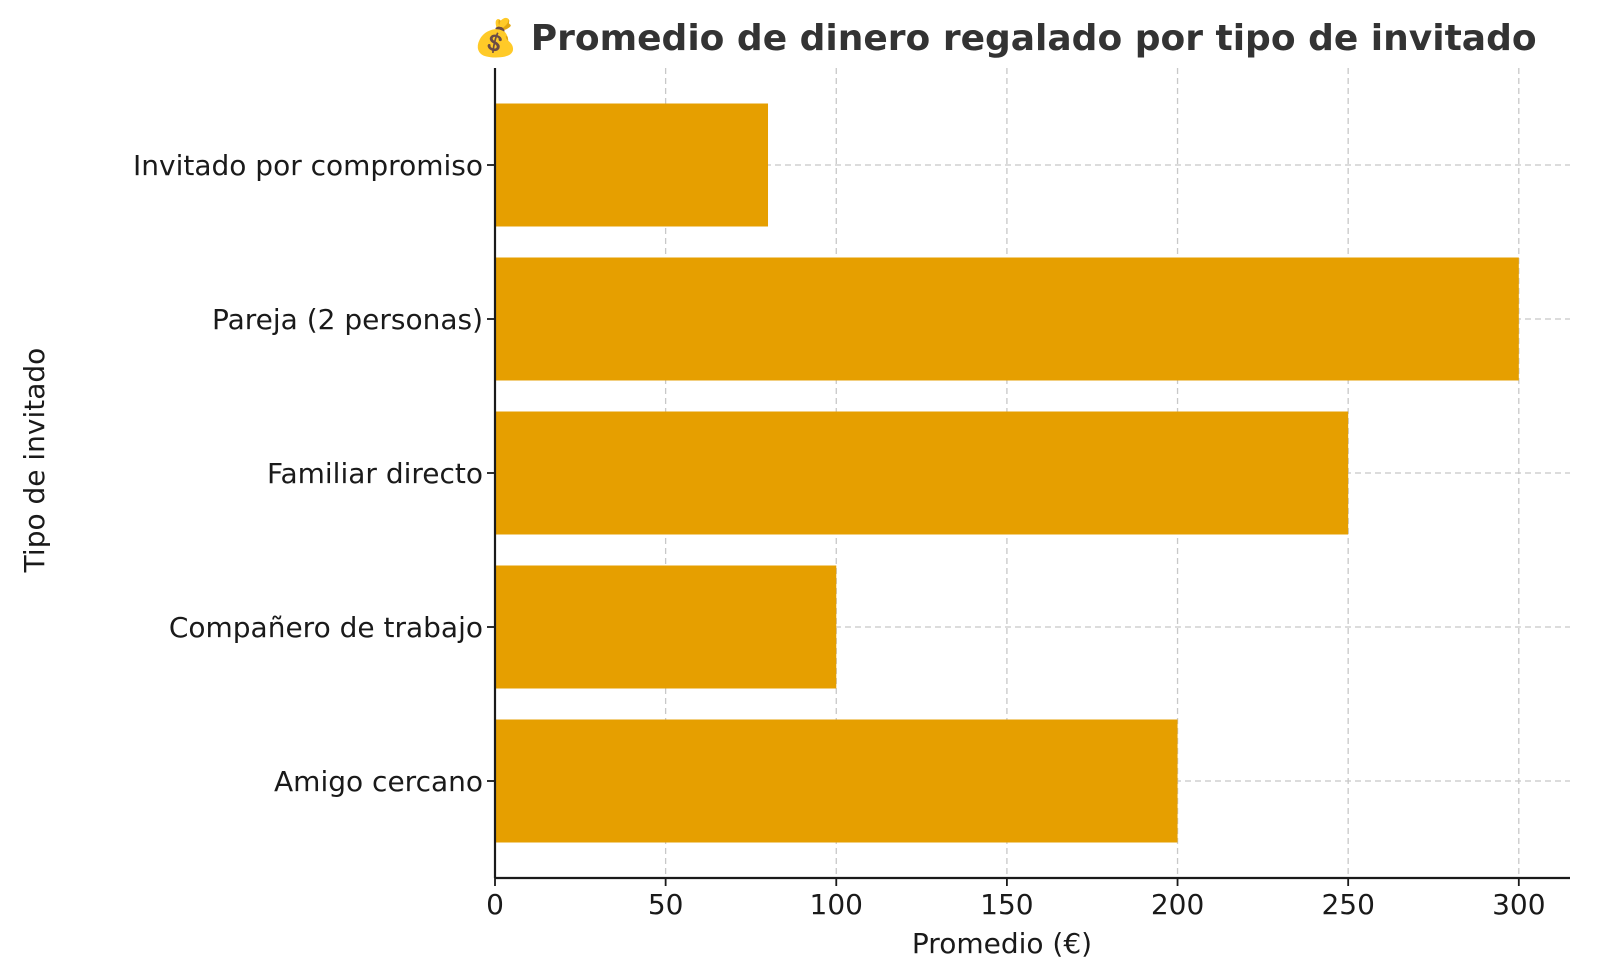 The width and height of the screenshot is (1606, 980). I want to click on x-tick-label: 50, so click(666, 904).